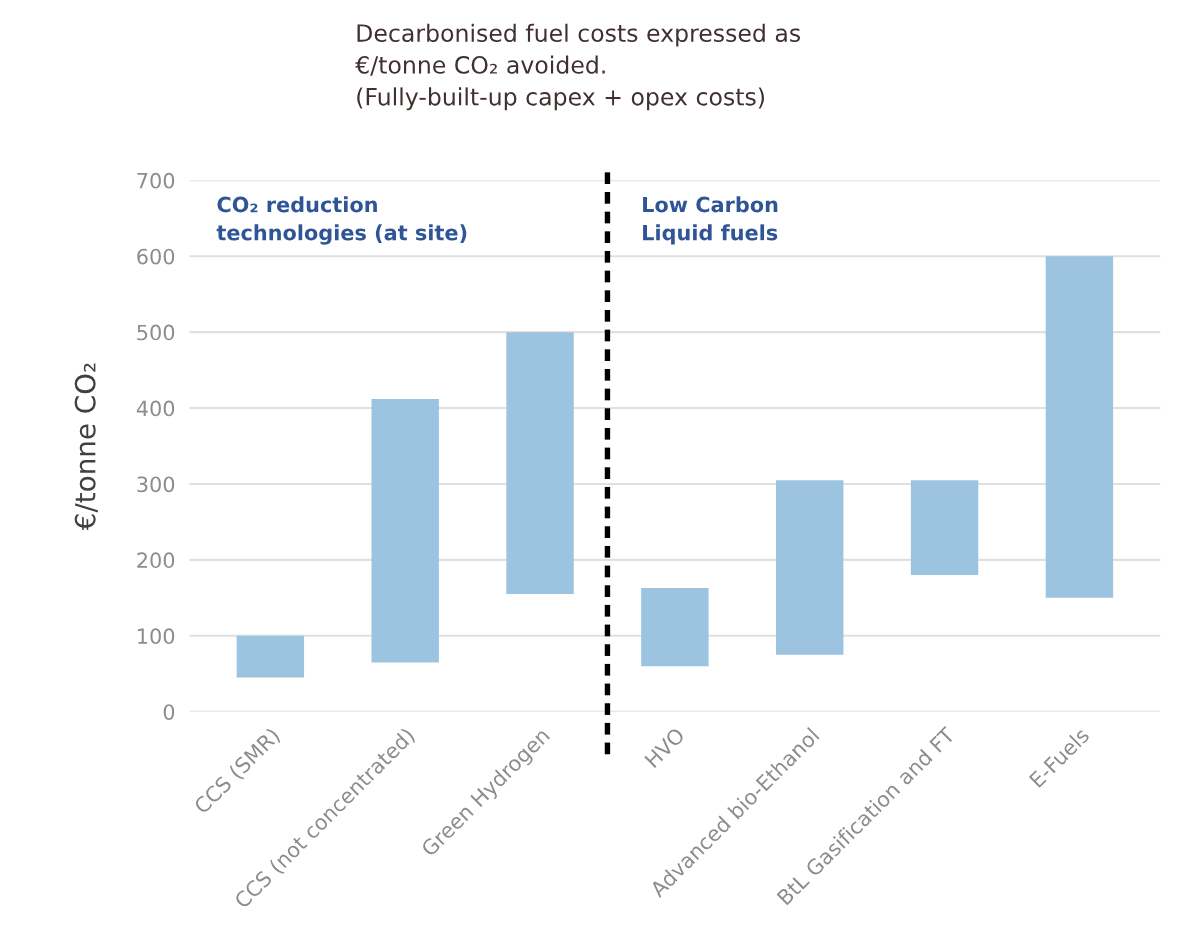 The height and width of the screenshot is (949, 1184). I want to click on chart-title: Decarbonised fuel costs expressed as €/tonne CO₂ avoided. (Fully-built-up capex + opex costs), so click(578, 67).